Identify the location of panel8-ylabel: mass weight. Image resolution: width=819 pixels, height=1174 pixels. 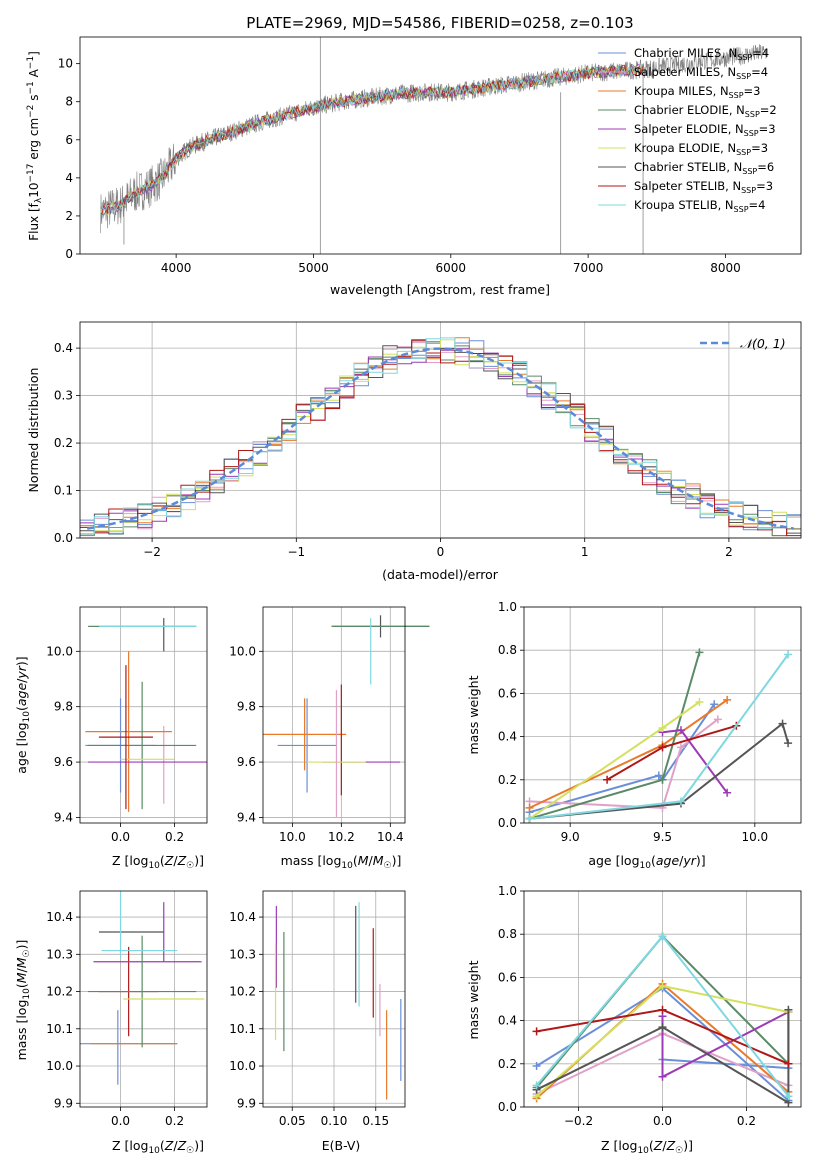
(473, 999).